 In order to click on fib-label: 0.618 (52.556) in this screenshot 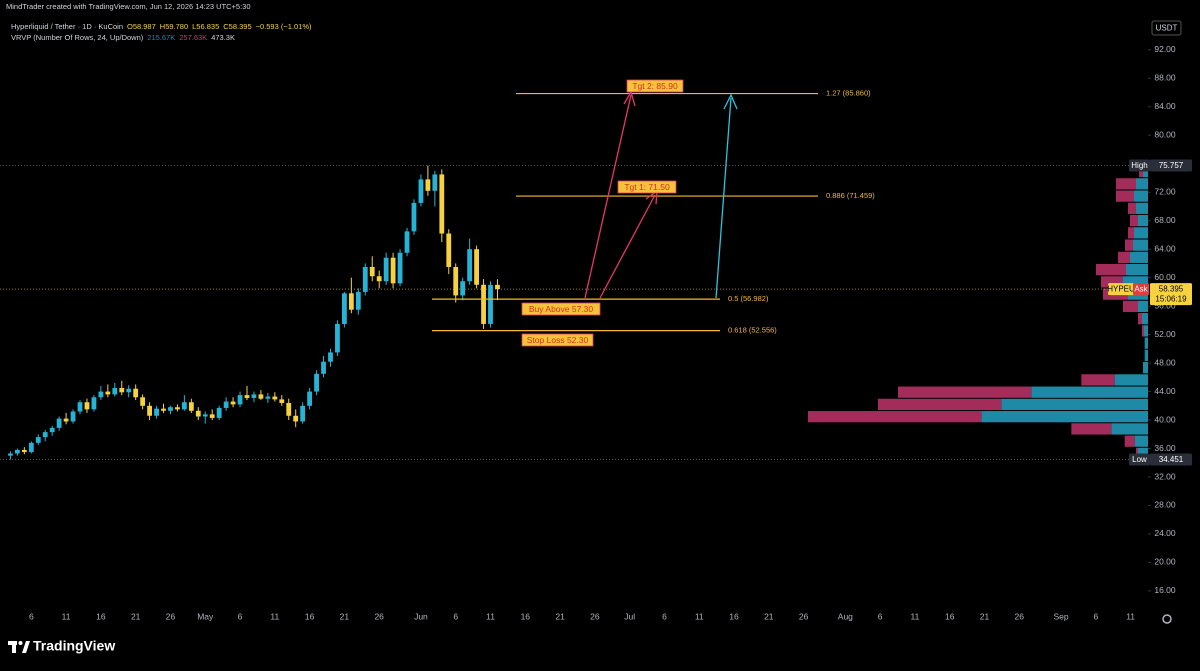, I will do `click(752, 330)`.